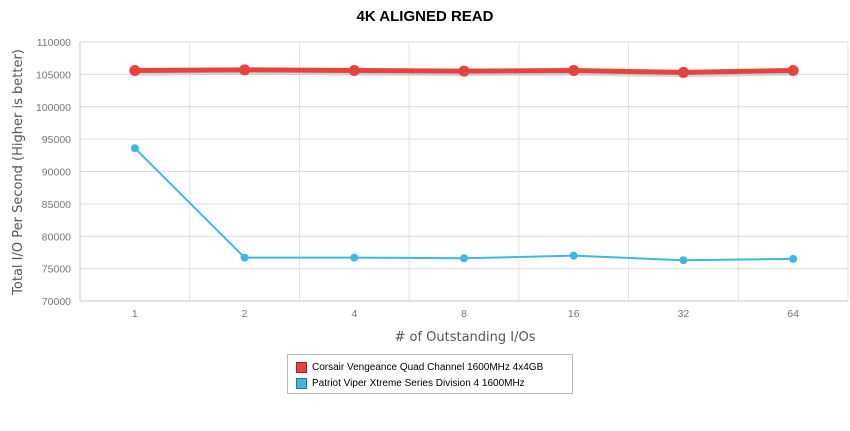 This screenshot has height=431, width=850. Describe the element at coordinates (464, 337) in the screenshot. I see `x-axis-label: # of Outstanding I/Os` at that location.